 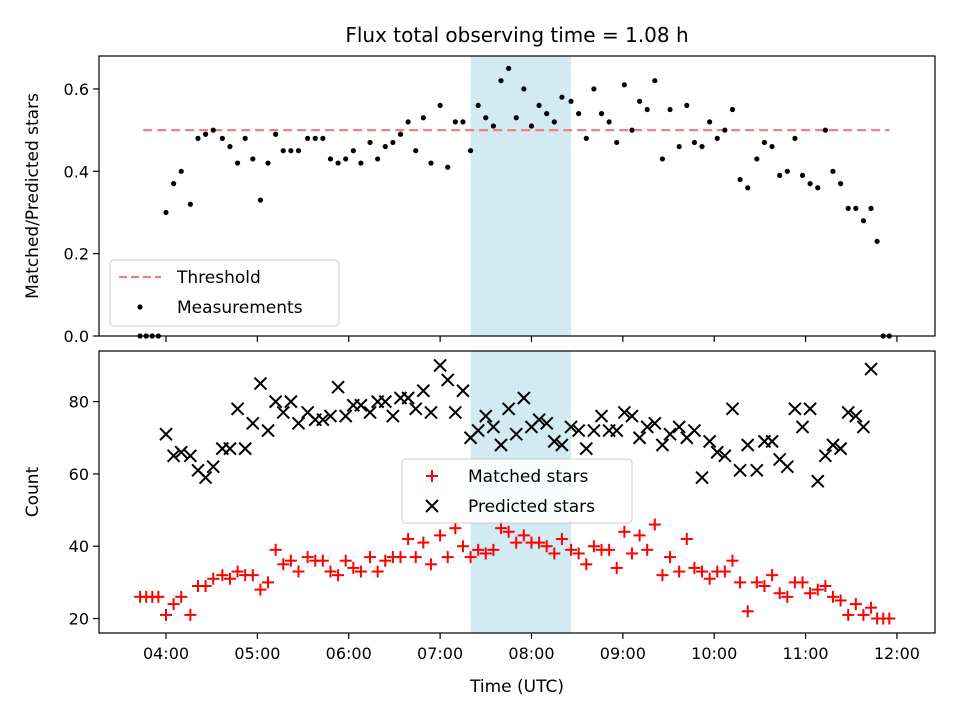 What do you see at coordinates (79, 474) in the screenshot?
I see `y-tick-label: 60` at bounding box center [79, 474].